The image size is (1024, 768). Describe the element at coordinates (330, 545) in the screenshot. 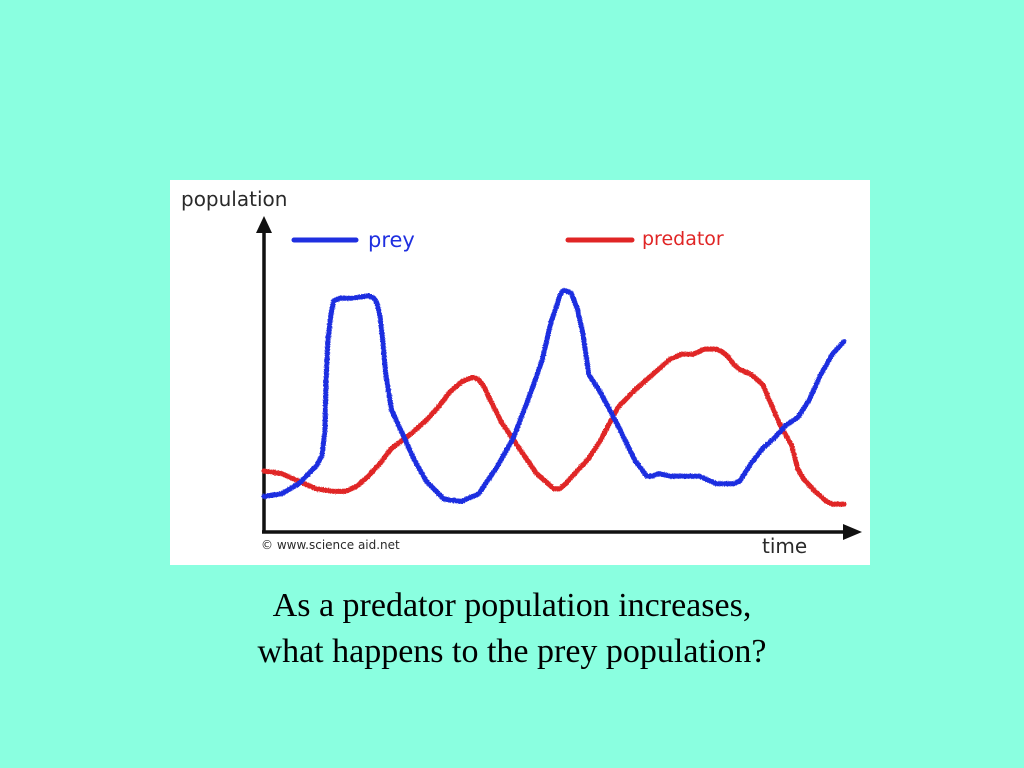

I see `copyright-text: © www.science aid.net` at that location.